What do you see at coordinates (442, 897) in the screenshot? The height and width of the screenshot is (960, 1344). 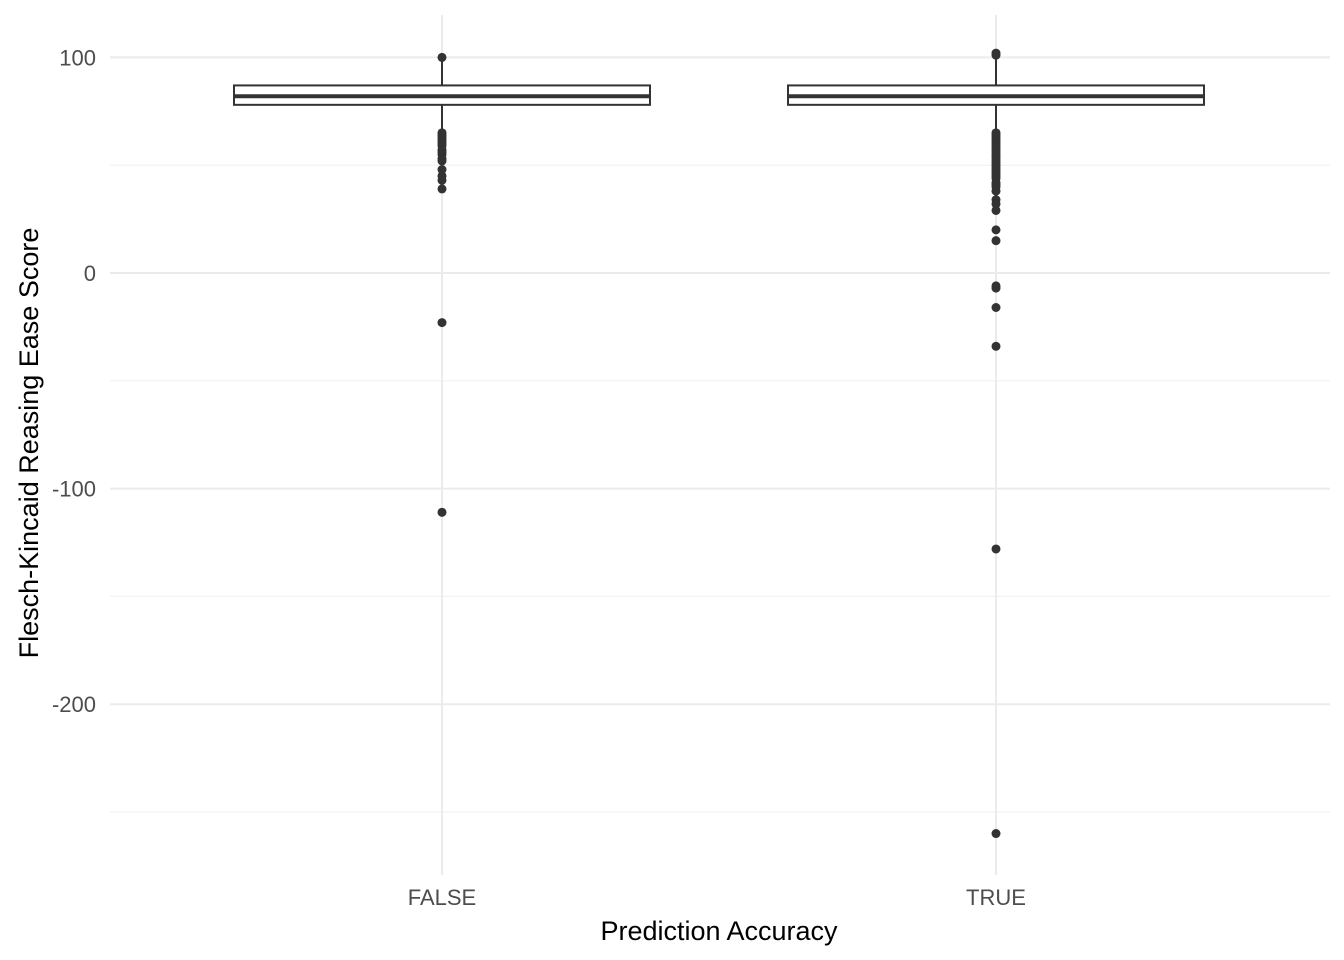 I see `x-tick-label: FALSE` at bounding box center [442, 897].